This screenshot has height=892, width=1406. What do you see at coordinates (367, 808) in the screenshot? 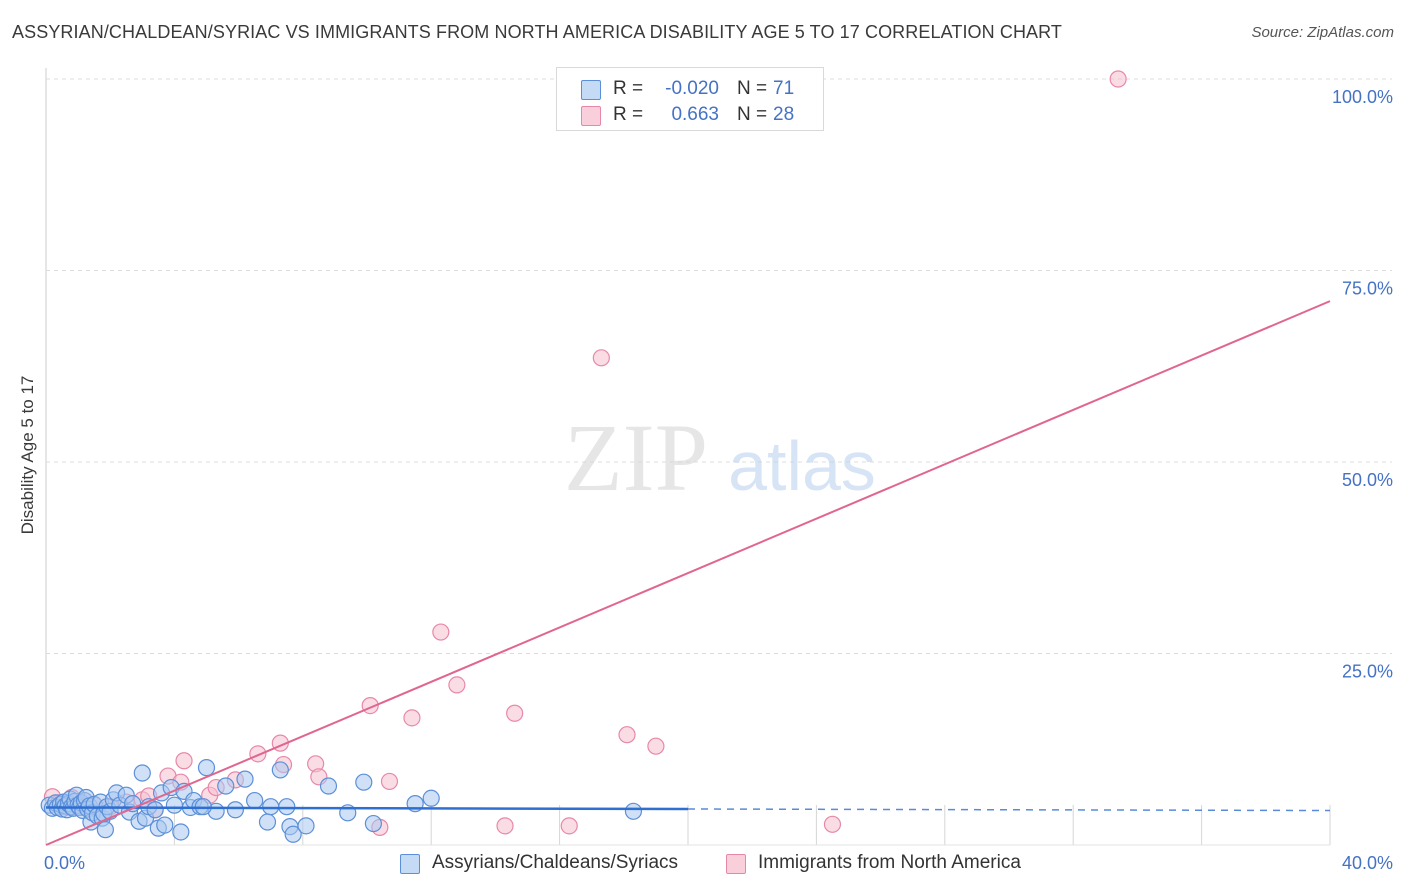
I see `trend-line-assyrians` at bounding box center [367, 808].